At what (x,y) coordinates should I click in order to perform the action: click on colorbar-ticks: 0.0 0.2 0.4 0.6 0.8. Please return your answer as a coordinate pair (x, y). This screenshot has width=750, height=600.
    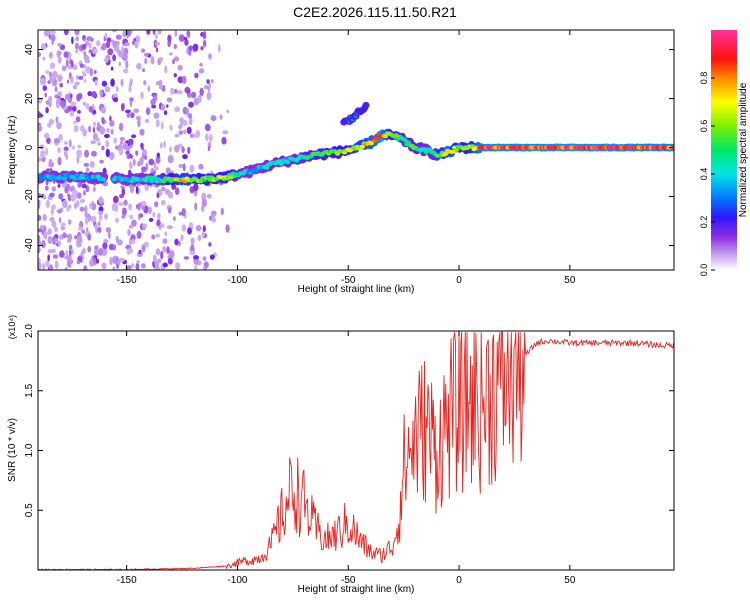
    Looking at the image, I should click on (707, 174).